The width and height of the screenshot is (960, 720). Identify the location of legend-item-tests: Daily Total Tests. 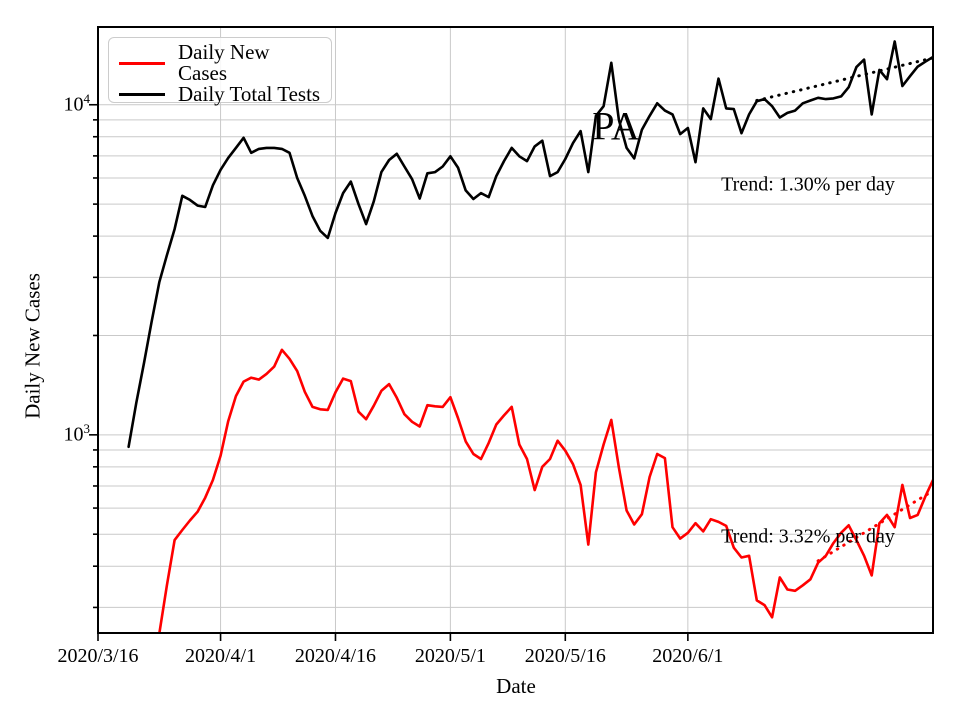
(221, 94).